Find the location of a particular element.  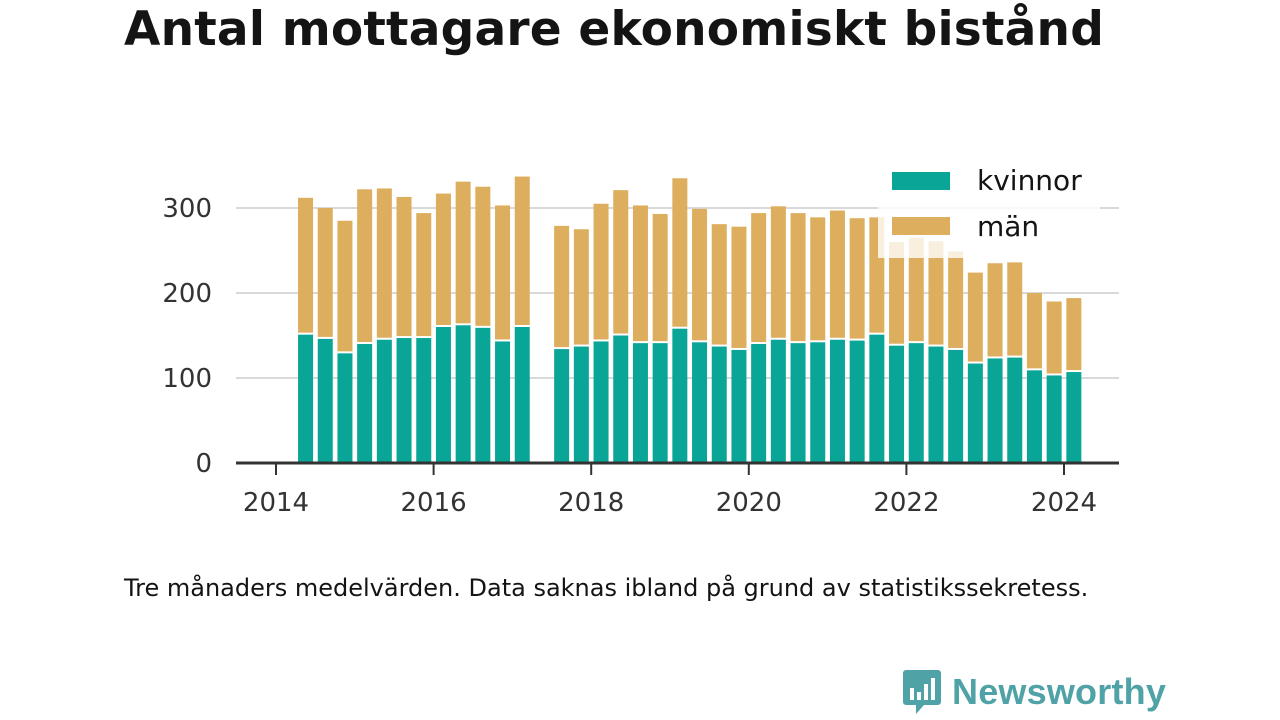

legend-swatch-kvinnor is located at coordinates (921, 181).